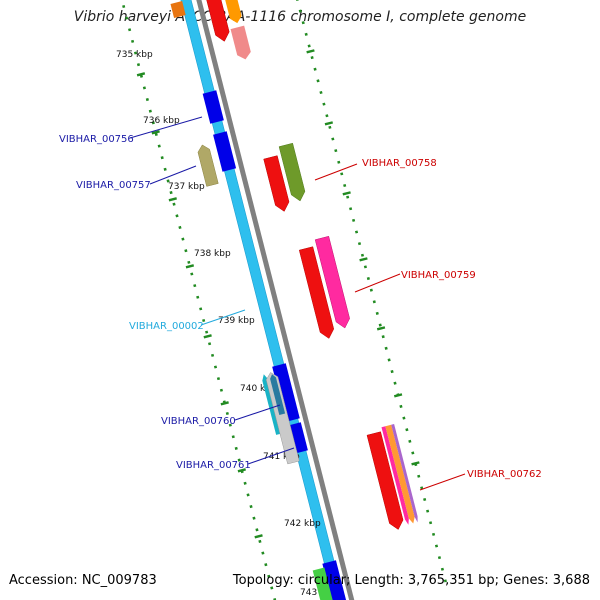 This screenshot has height=600, width=600. I want to click on gene-orange-top, so click(233, 12).